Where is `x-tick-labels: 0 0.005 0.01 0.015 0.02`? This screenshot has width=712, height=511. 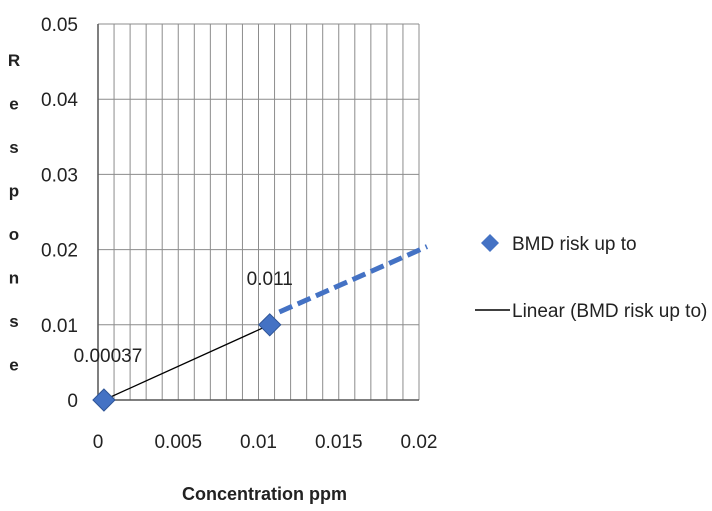
x-tick-labels: 0 0.005 0.01 0.015 0.02 is located at coordinates (265, 442).